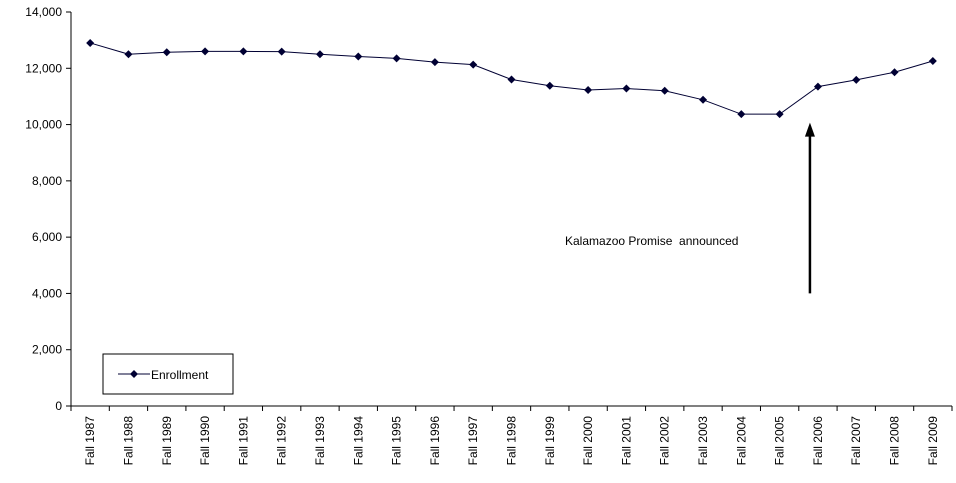 The height and width of the screenshot is (483, 956). Describe the element at coordinates (47, 350) in the screenshot. I see `y-tick-label: 2,000` at that location.